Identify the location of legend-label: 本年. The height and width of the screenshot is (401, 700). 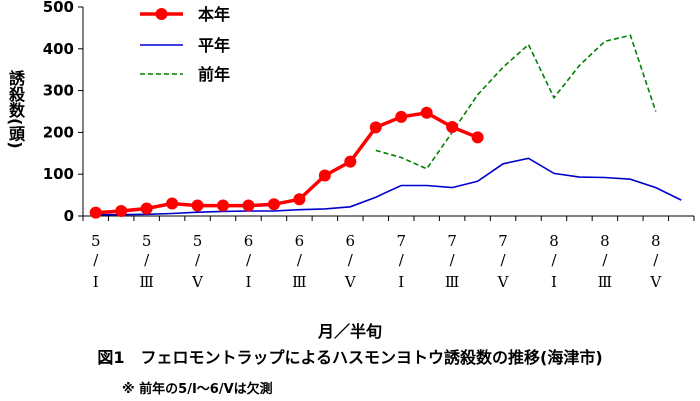
(214, 14).